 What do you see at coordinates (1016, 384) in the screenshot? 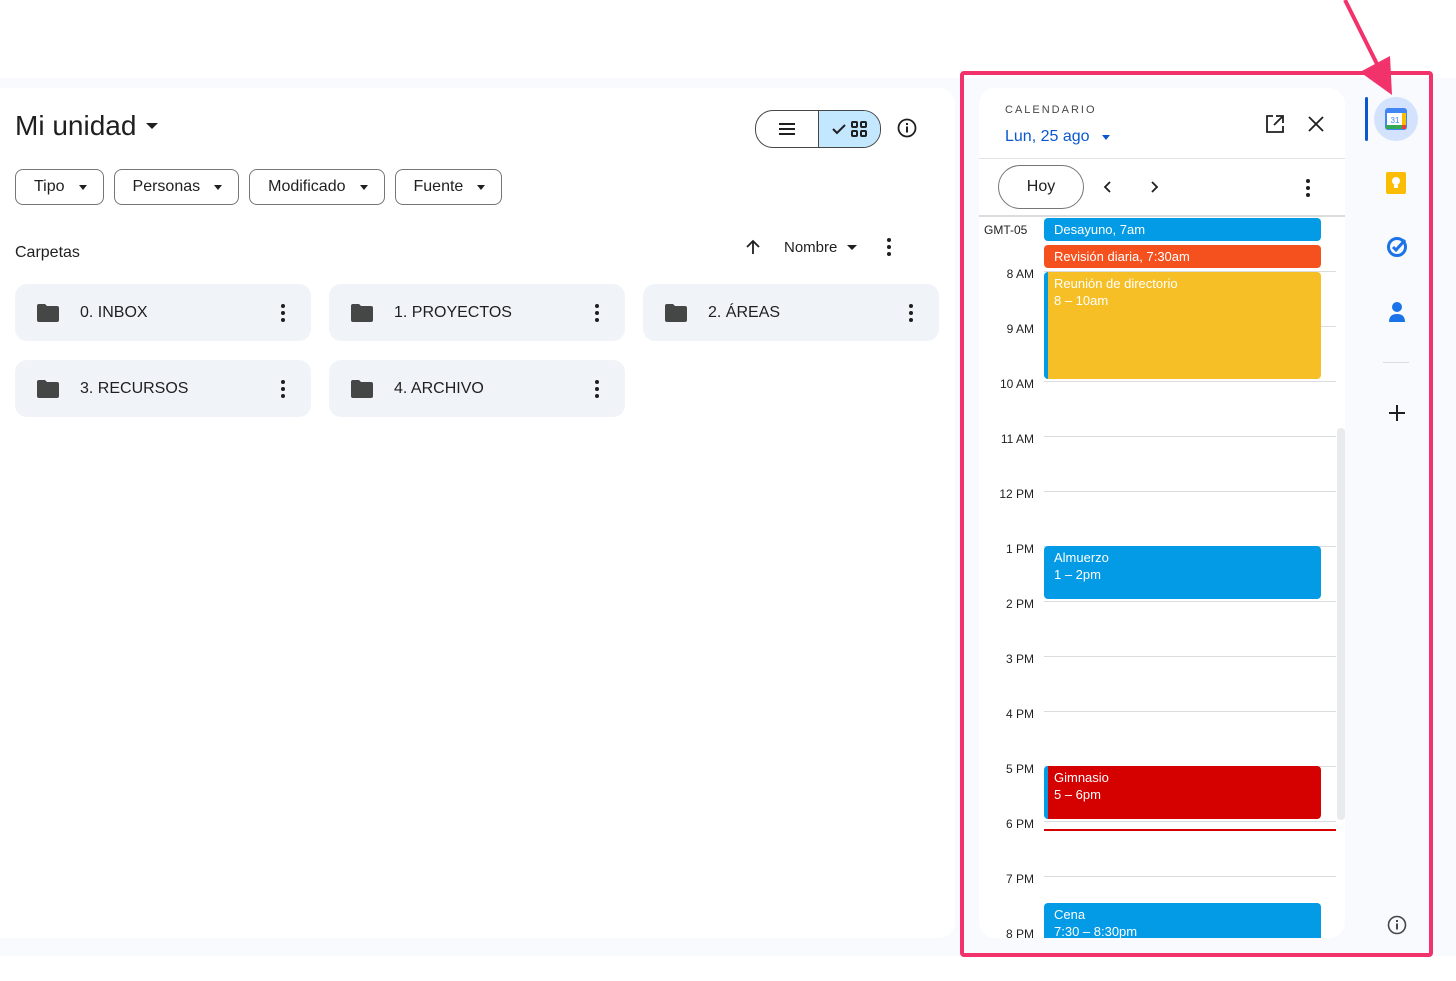
I see `hour-label: 10 AM` at bounding box center [1016, 384].